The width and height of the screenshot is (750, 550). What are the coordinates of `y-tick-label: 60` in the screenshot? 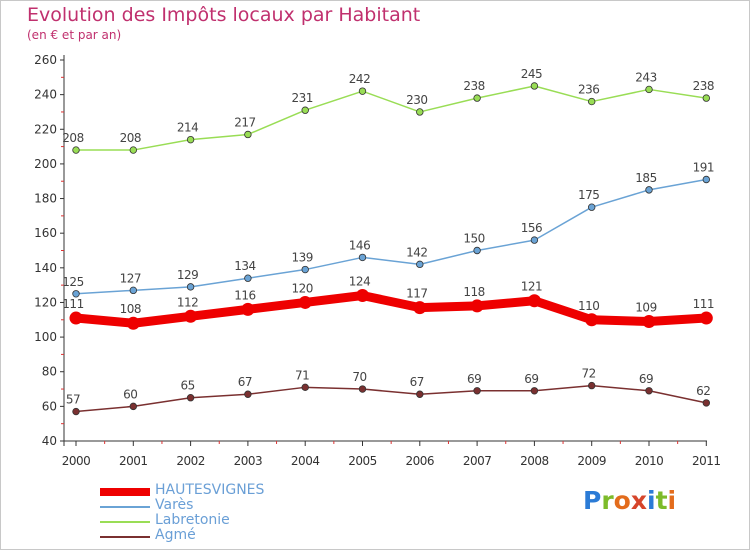 It's located at (49, 406).